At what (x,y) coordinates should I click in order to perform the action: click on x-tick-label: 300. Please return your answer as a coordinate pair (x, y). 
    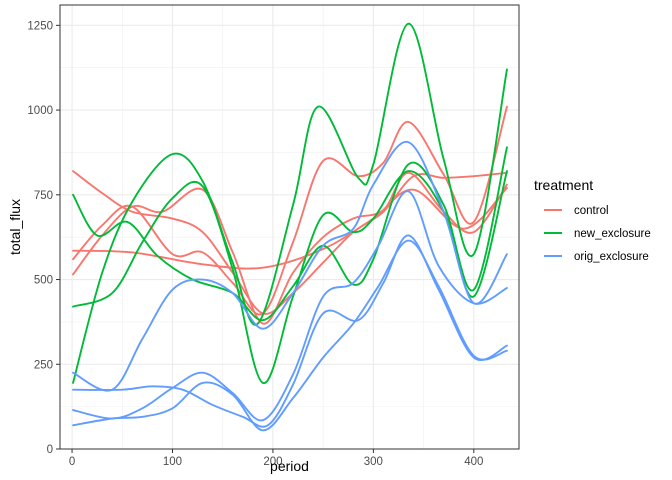
    Looking at the image, I should click on (373, 462).